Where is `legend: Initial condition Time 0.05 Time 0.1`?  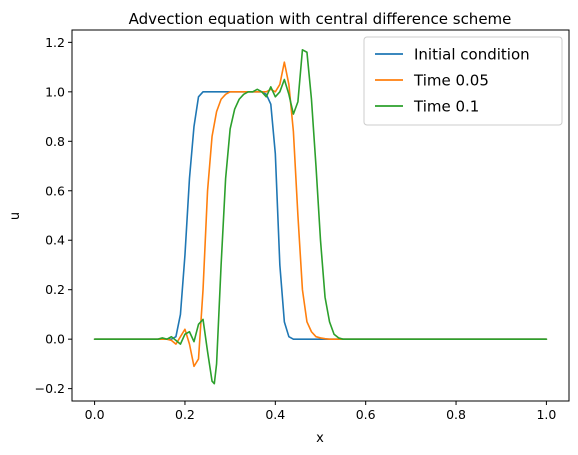 legend: Initial condition Time 0.05 Time 0.1 is located at coordinates (463, 81).